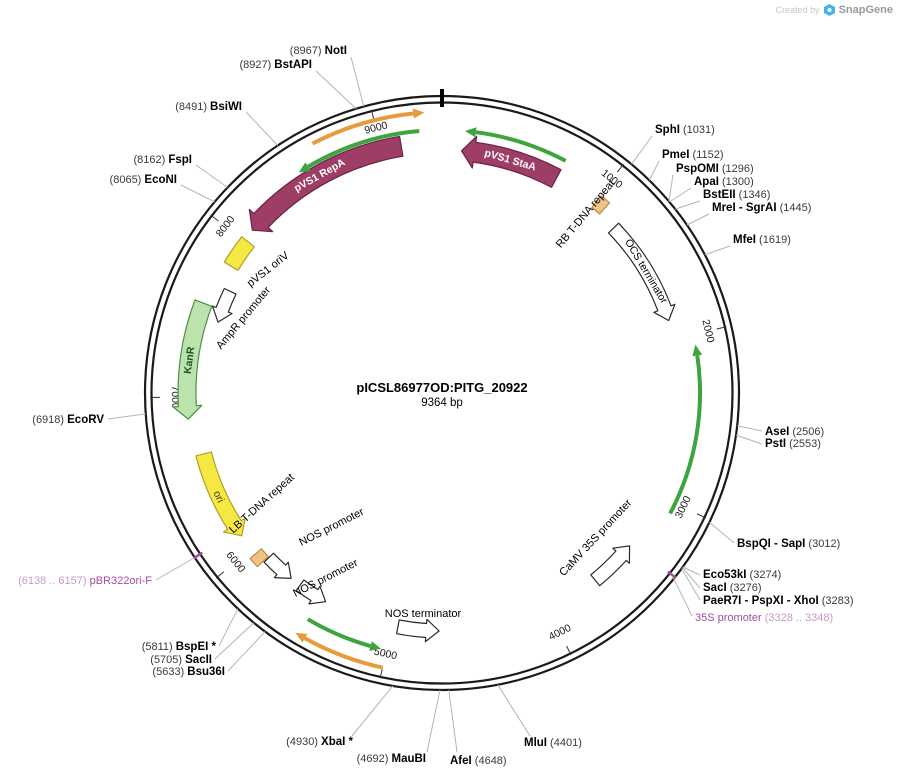  What do you see at coordinates (362, 128) in the screenshot?
I see `misc-top` at bounding box center [362, 128].